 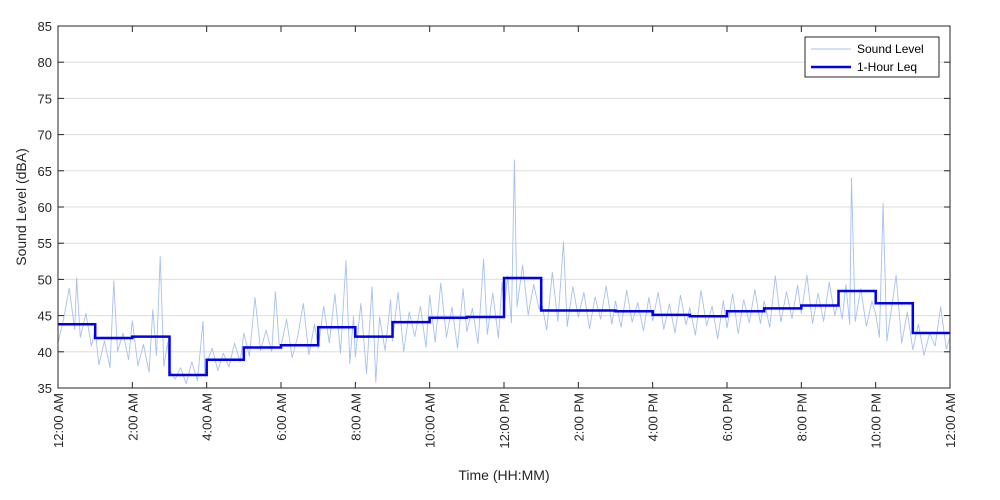 What do you see at coordinates (503, 475) in the screenshot?
I see `x-axis-title: Time (HH:MM)` at bounding box center [503, 475].